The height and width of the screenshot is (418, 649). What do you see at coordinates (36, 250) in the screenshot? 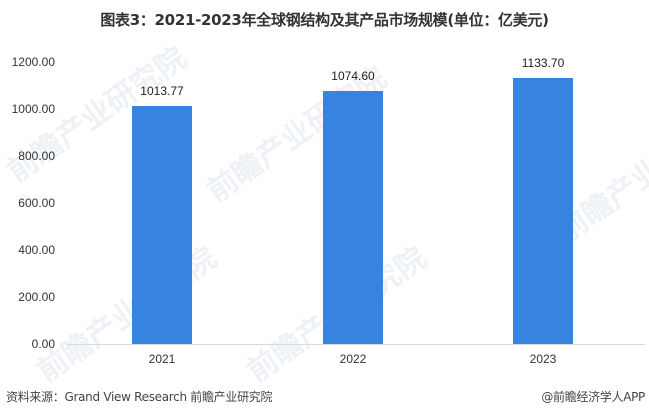
I see `y-tick-label: 400.00` at bounding box center [36, 250].